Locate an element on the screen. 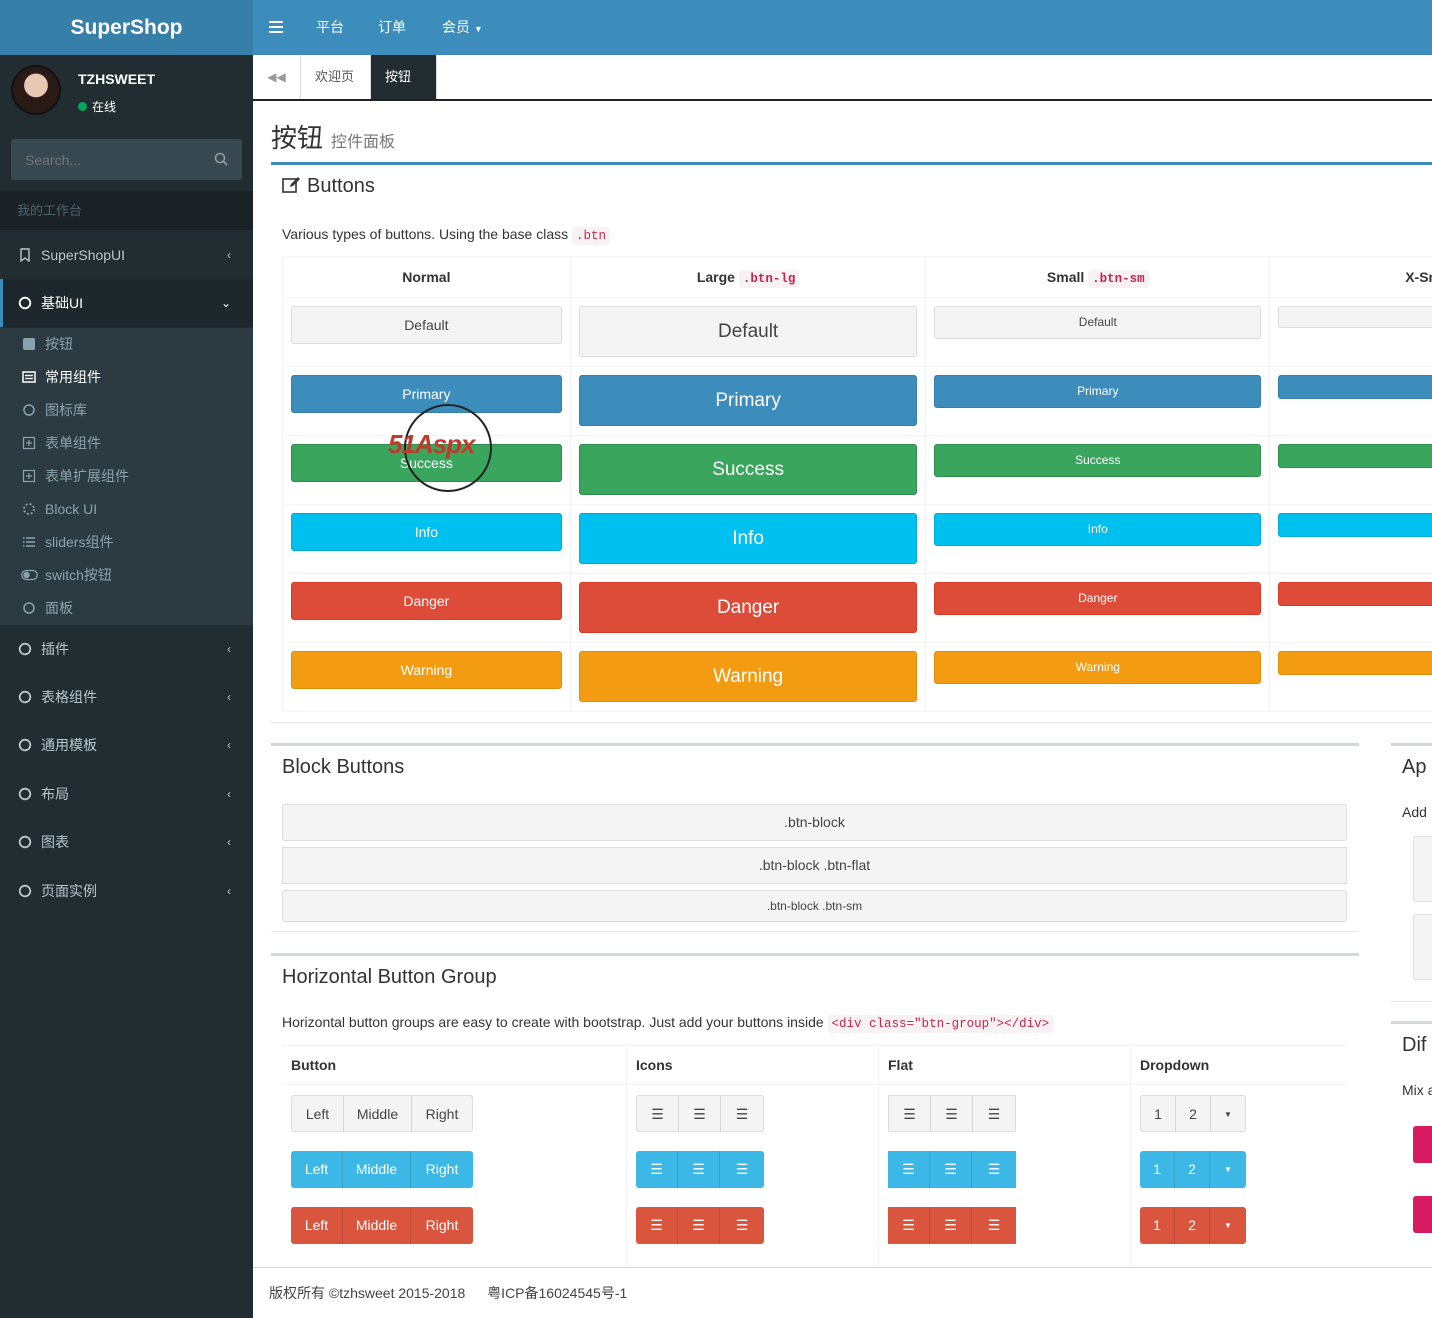 This screenshot has width=1432, height=1318. hamburger-menu-icon is located at coordinates (276, 27).